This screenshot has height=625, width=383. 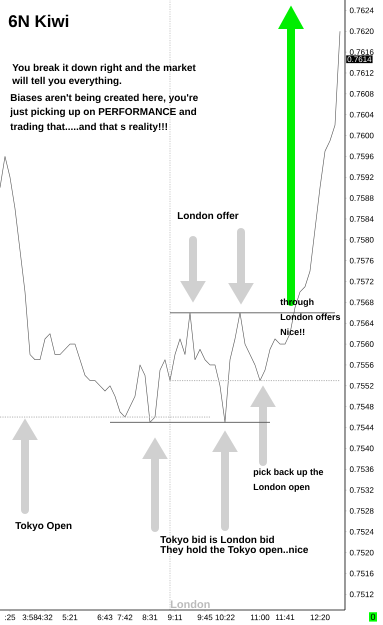 I want to click on annotation: Nice!!, so click(x=292, y=332).